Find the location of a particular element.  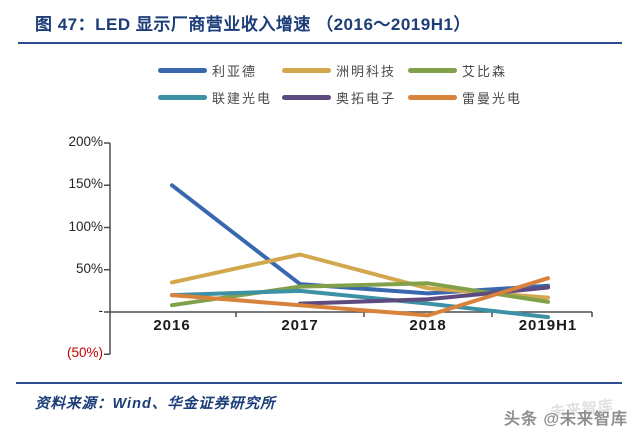

y-tick-label: 150% is located at coordinates (85, 184).